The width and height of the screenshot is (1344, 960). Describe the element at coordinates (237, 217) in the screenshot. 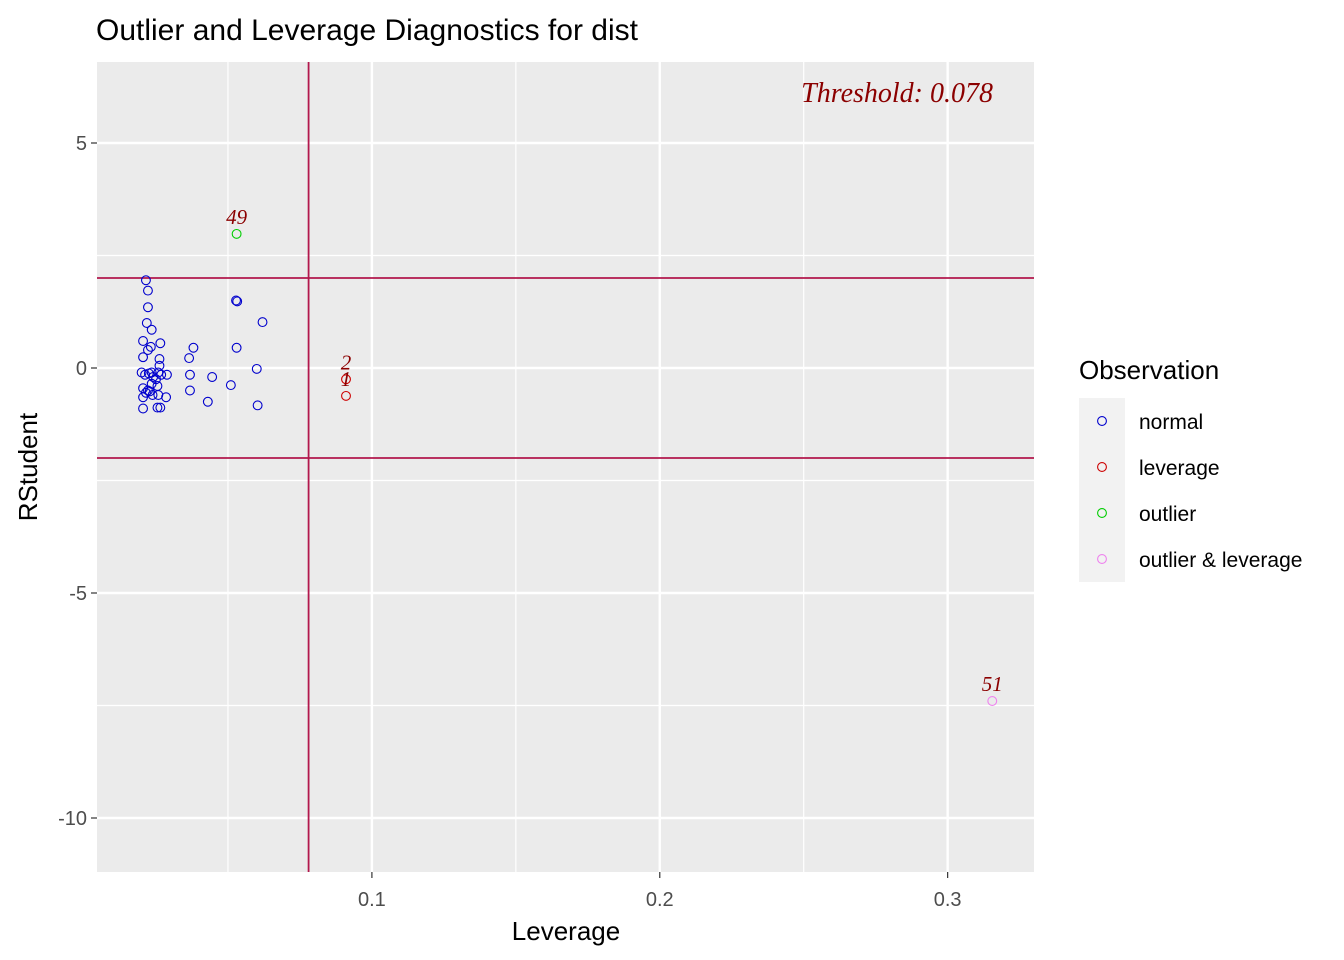

I see `point-label: 49` at that location.